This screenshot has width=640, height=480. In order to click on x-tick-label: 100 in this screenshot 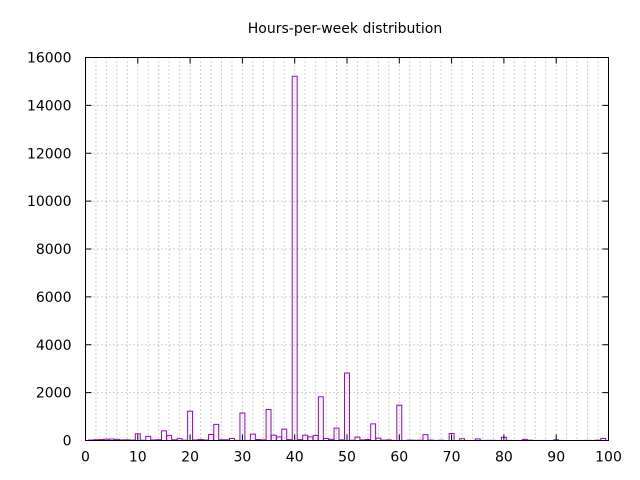, I will do `click(608, 458)`.